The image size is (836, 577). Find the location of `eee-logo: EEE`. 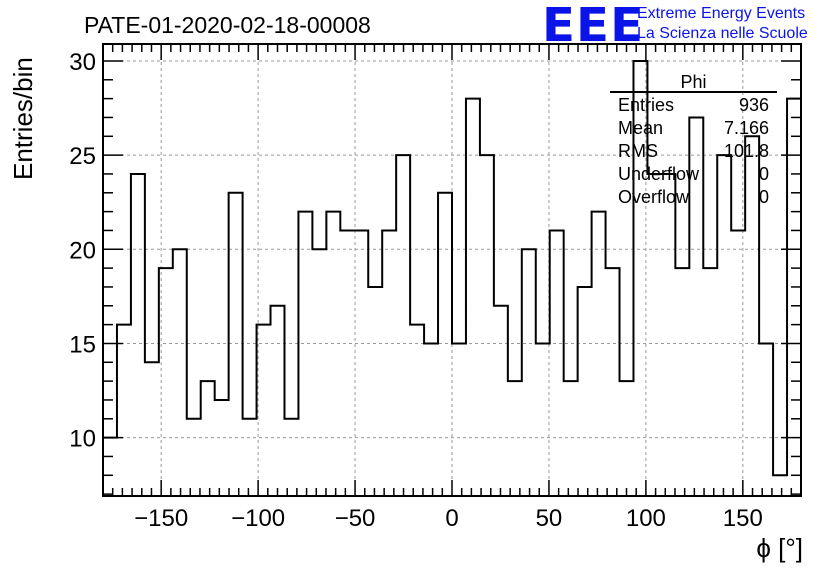

eee-logo: EEE is located at coordinates (593, 26).